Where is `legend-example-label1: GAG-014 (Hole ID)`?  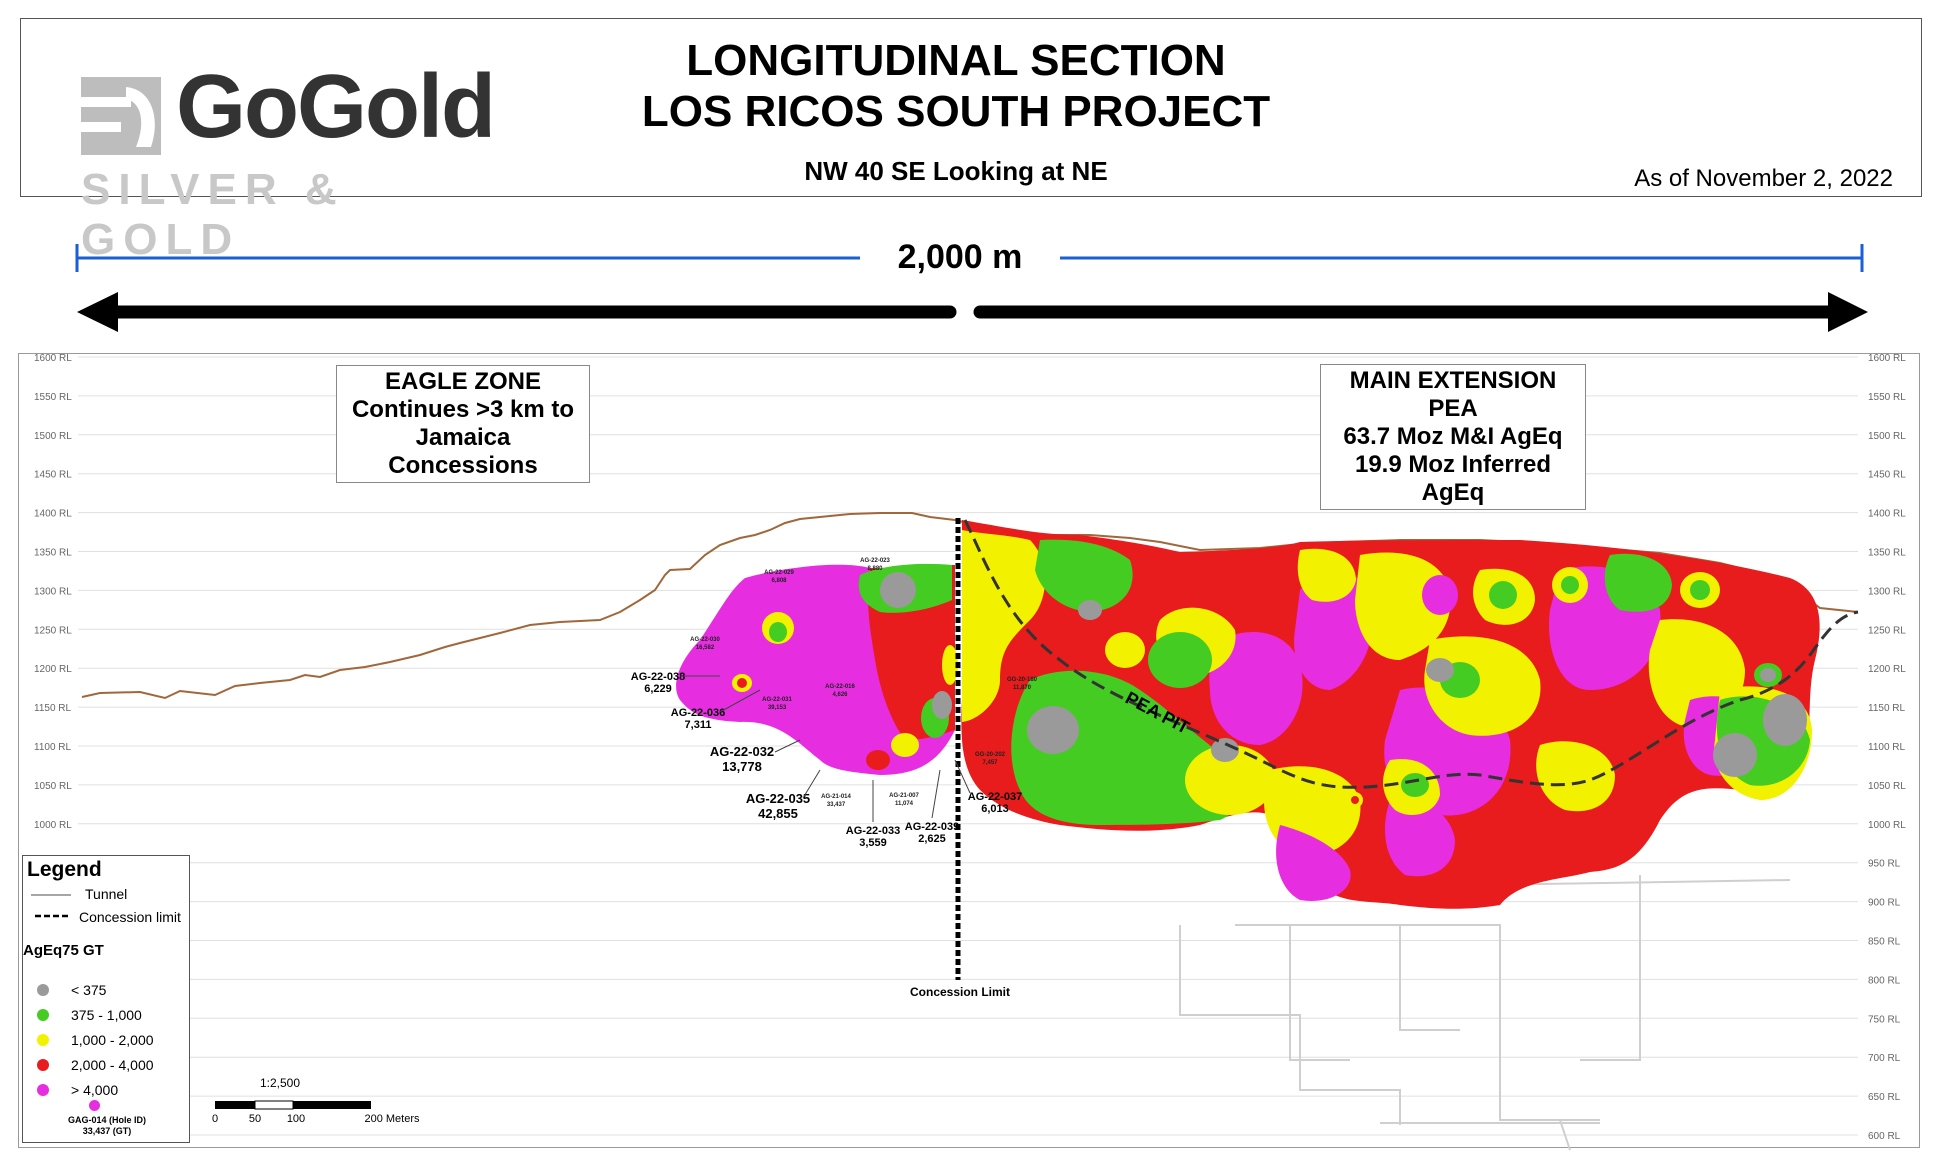
legend-example-label1: GAG-014 (Hole ID) is located at coordinates (106, 1120).